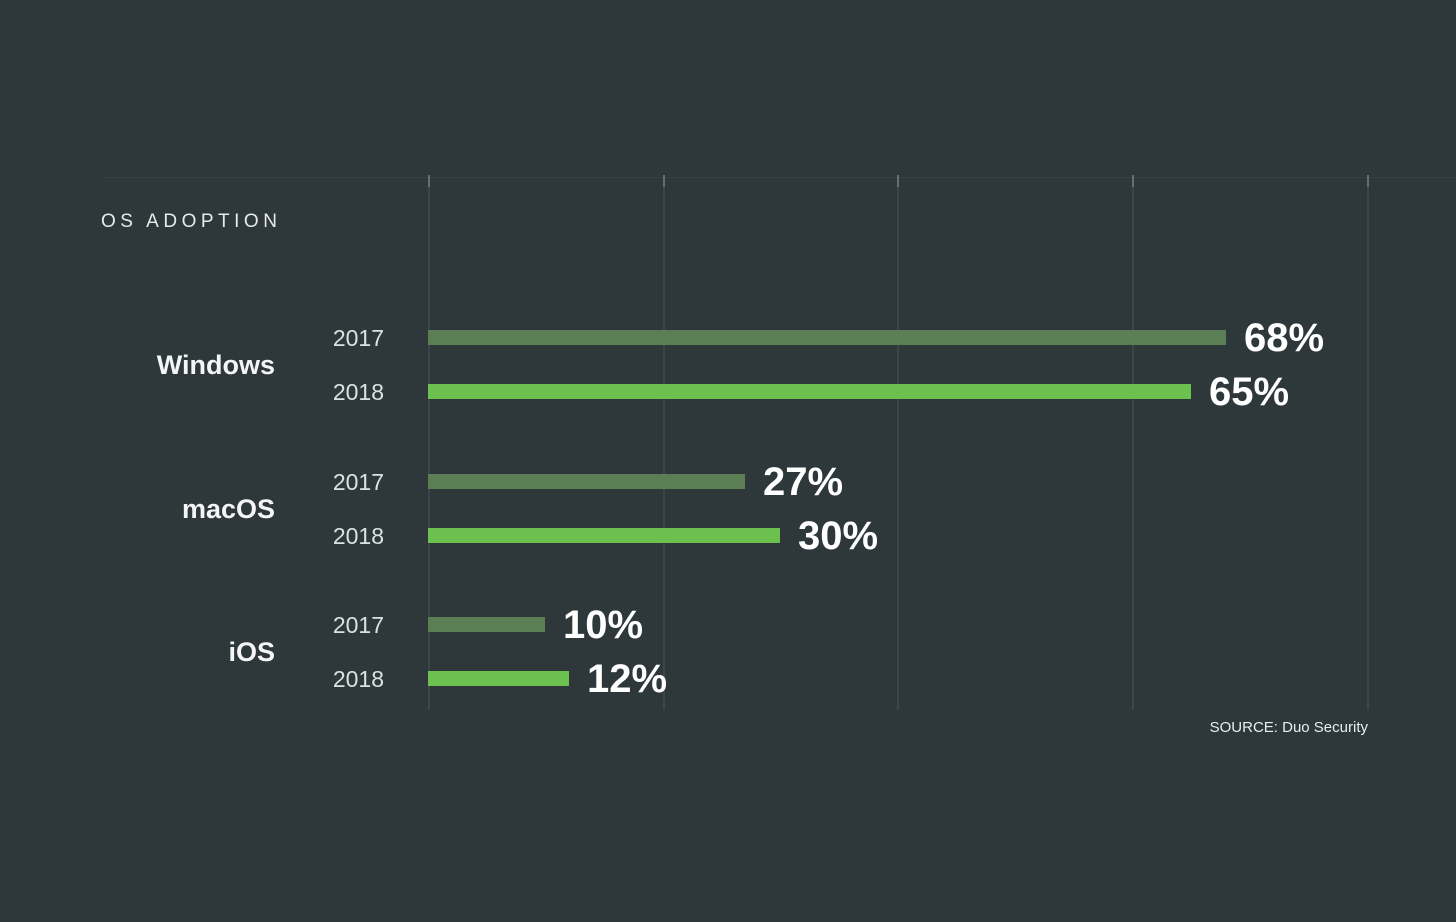 Image resolution: width=1456 pixels, height=922 pixels. Describe the element at coordinates (627, 678) in the screenshot. I see `value-label-ios-2018: 12%` at that location.